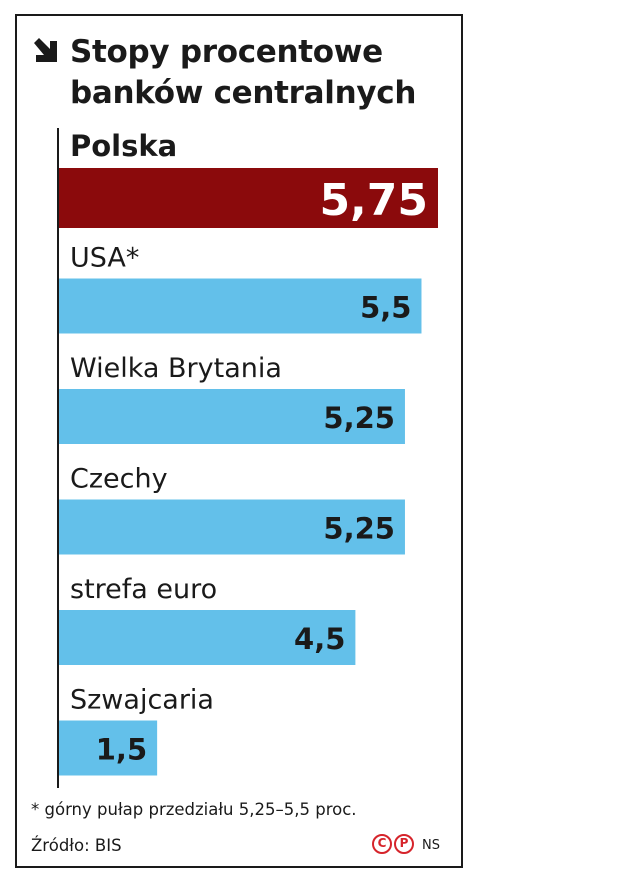  What do you see at coordinates (319, 639) in the screenshot?
I see `data-label: 4,5` at bounding box center [319, 639].